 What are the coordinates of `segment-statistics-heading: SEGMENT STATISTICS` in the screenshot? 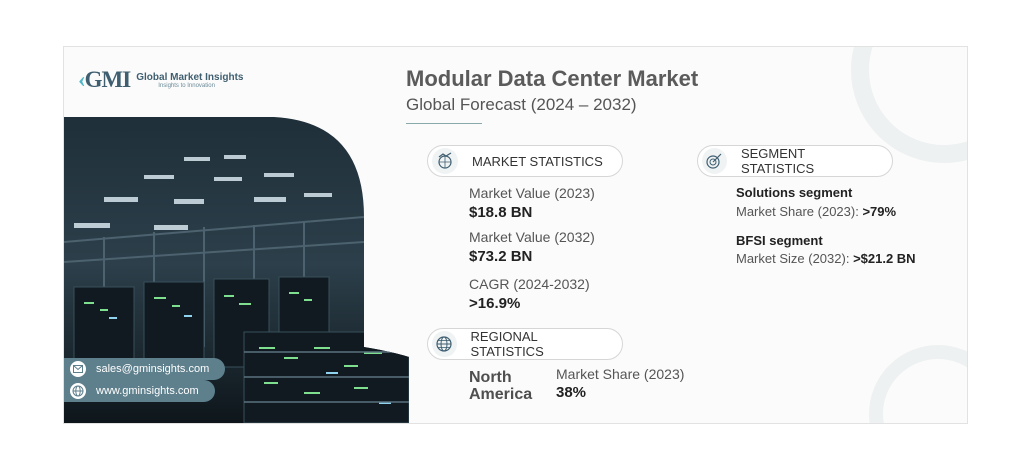 It's located at (795, 161).